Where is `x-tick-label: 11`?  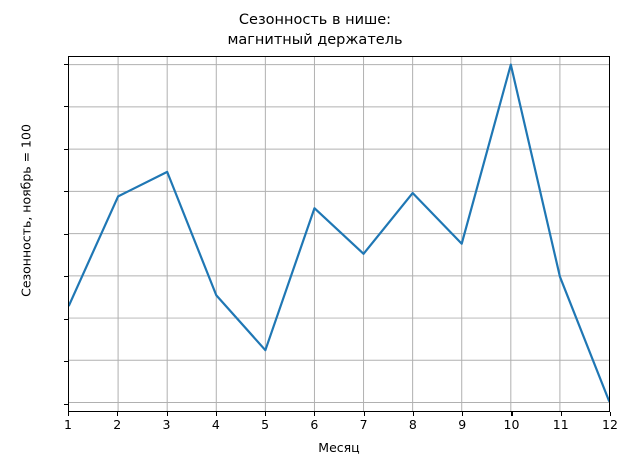 x-tick-label: 11 is located at coordinates (560, 424).